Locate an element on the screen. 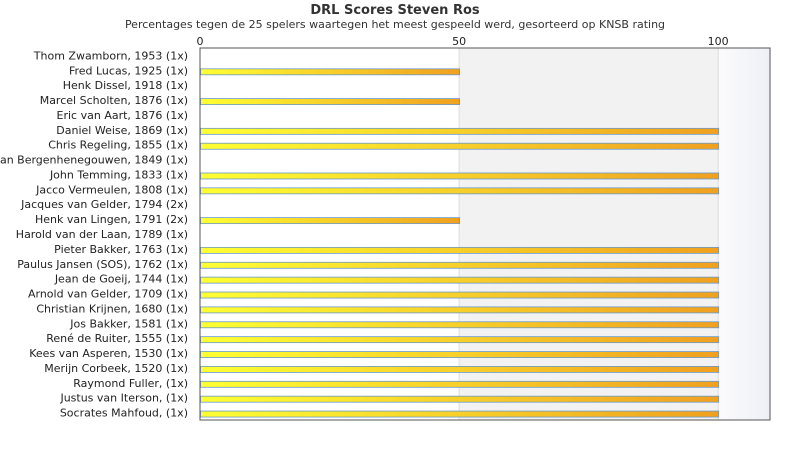 Image resolution: width=790 pixels, height=450 pixels. category-label: Marcel Scholten, 1876 (1x) is located at coordinates (114, 100).